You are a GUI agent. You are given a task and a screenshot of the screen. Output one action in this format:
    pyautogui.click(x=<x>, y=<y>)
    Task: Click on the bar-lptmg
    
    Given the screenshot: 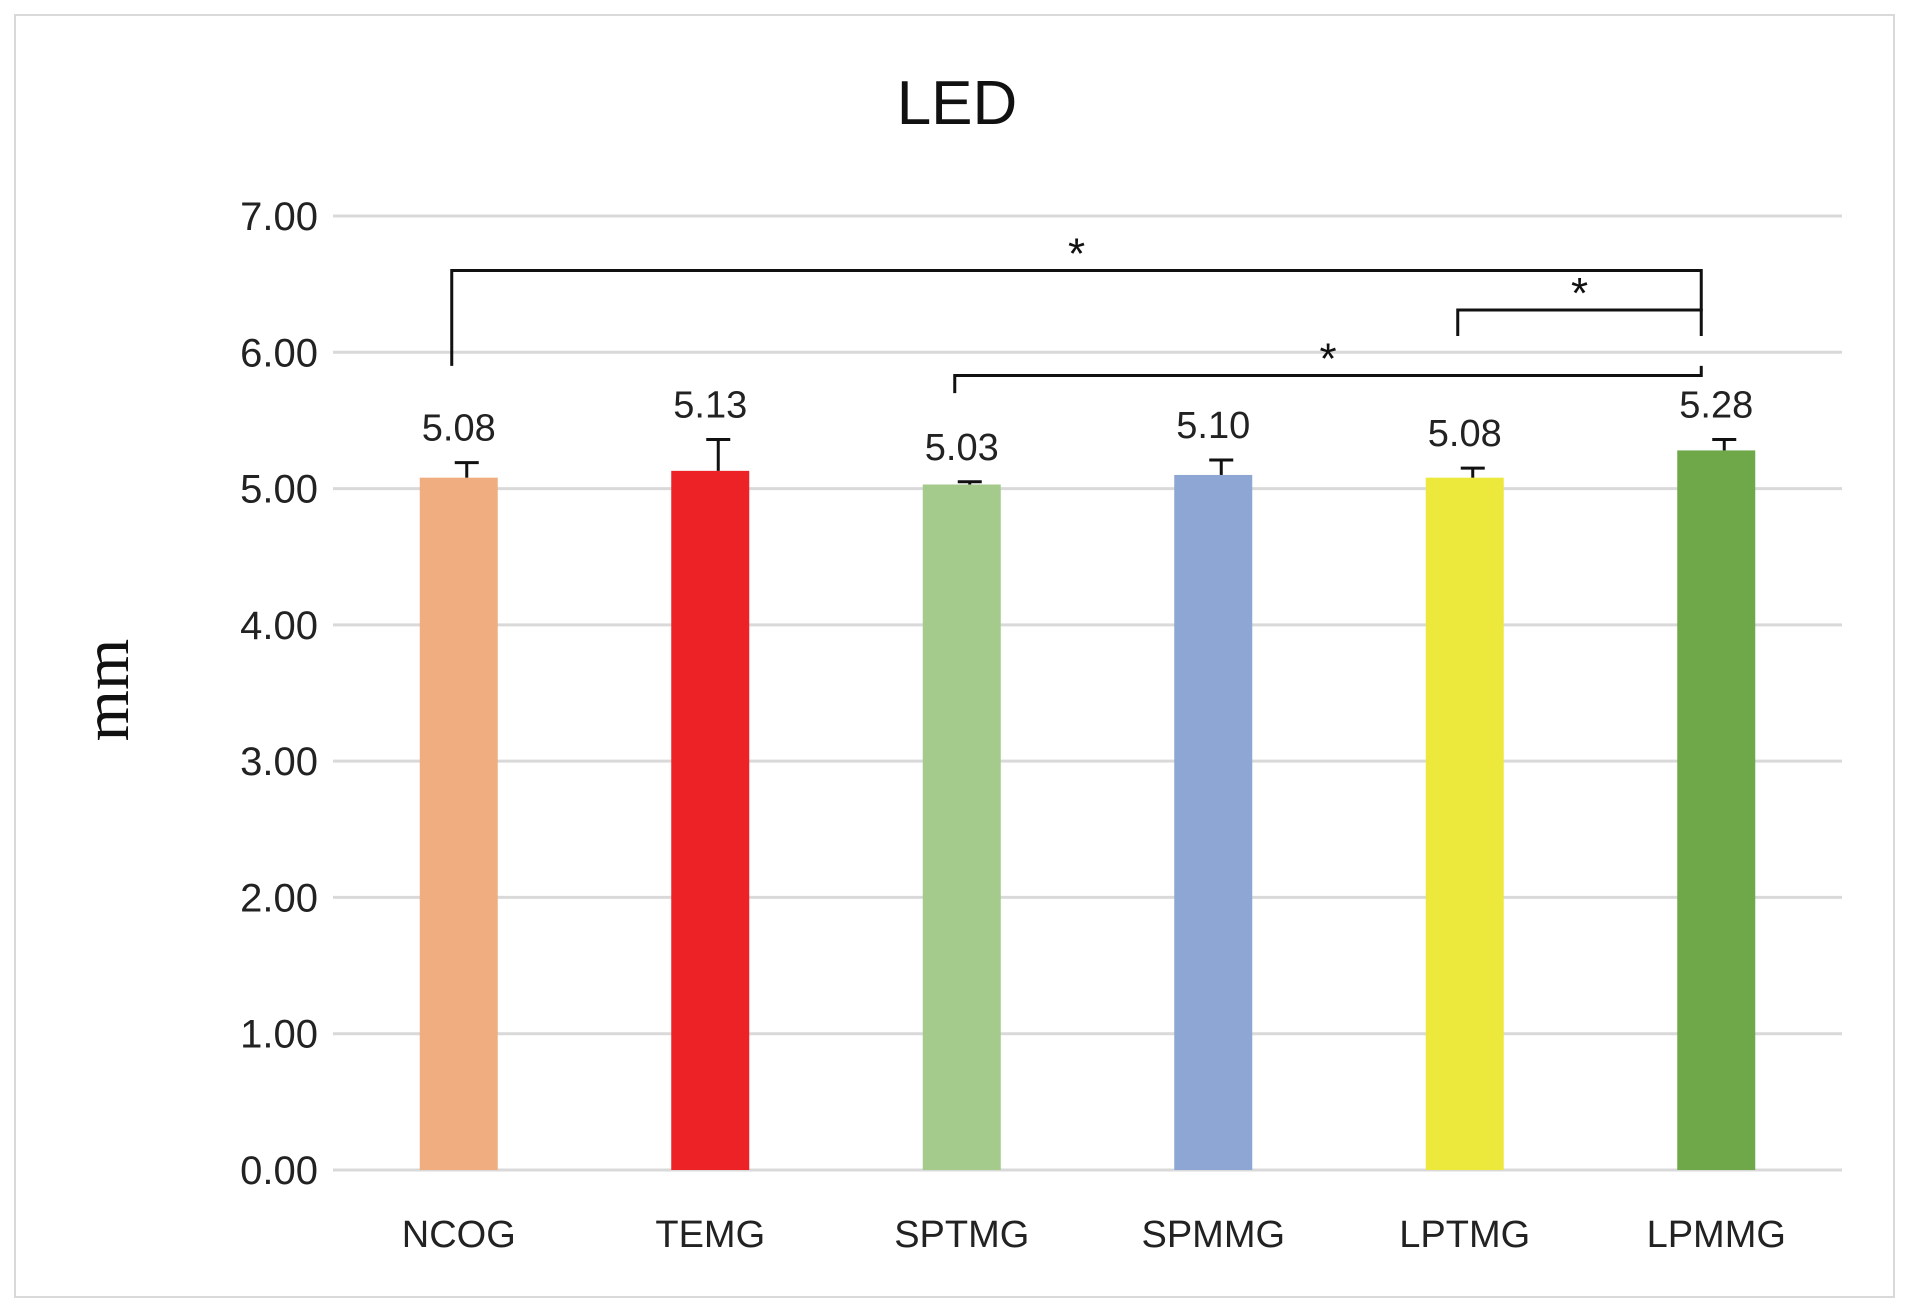 What is the action you would take?
    pyautogui.click(x=1464, y=823)
    